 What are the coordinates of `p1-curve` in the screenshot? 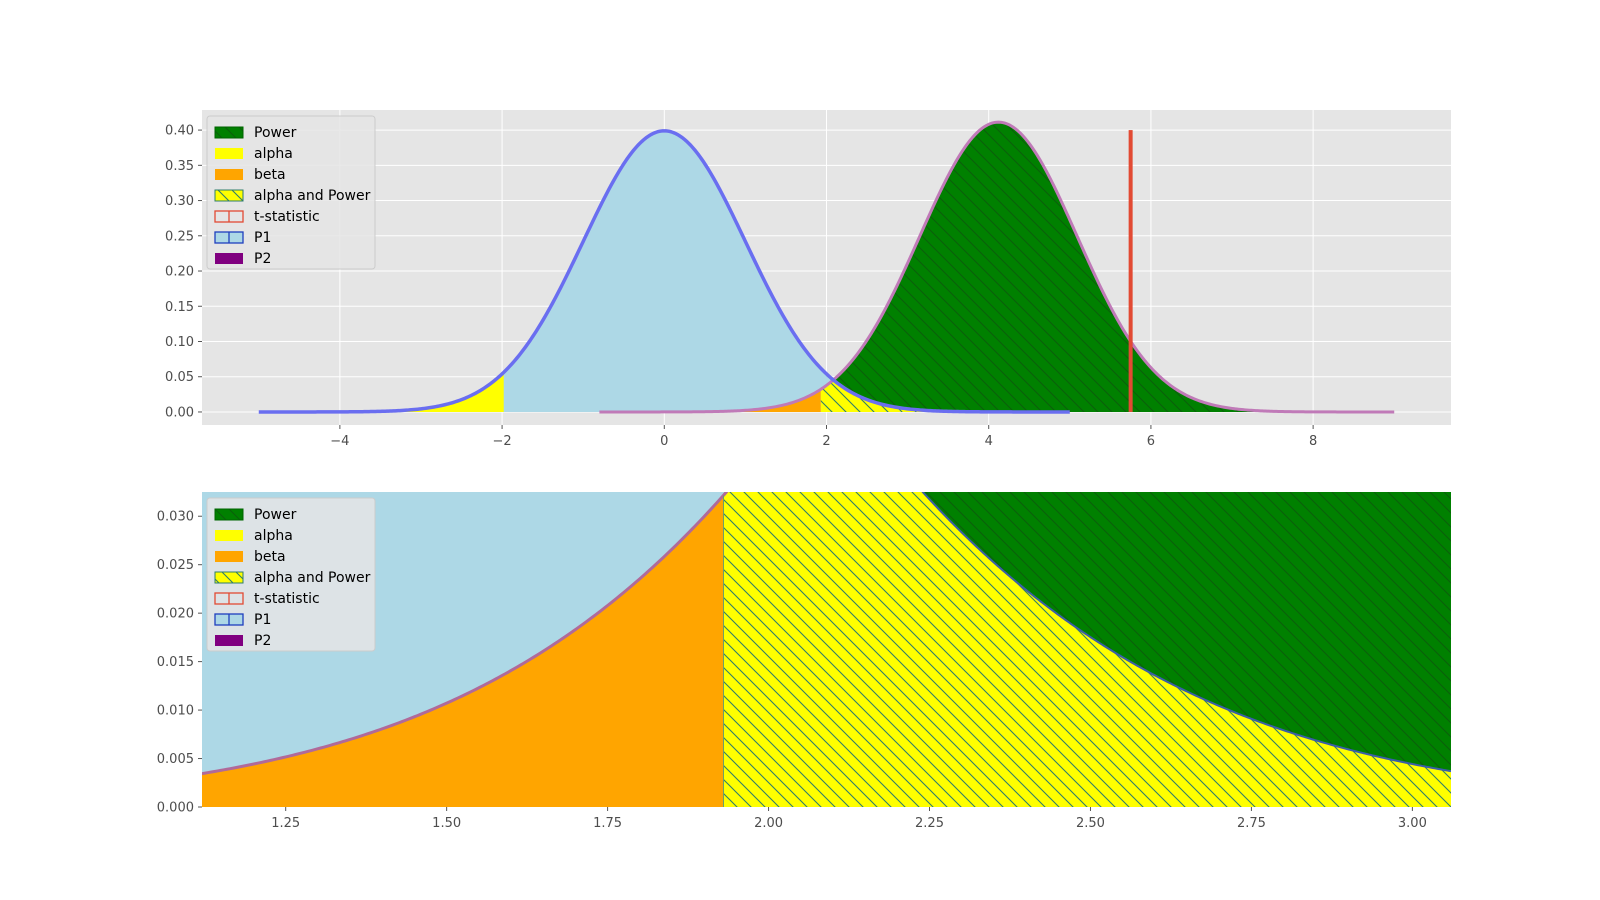 It's located at (1186, 632).